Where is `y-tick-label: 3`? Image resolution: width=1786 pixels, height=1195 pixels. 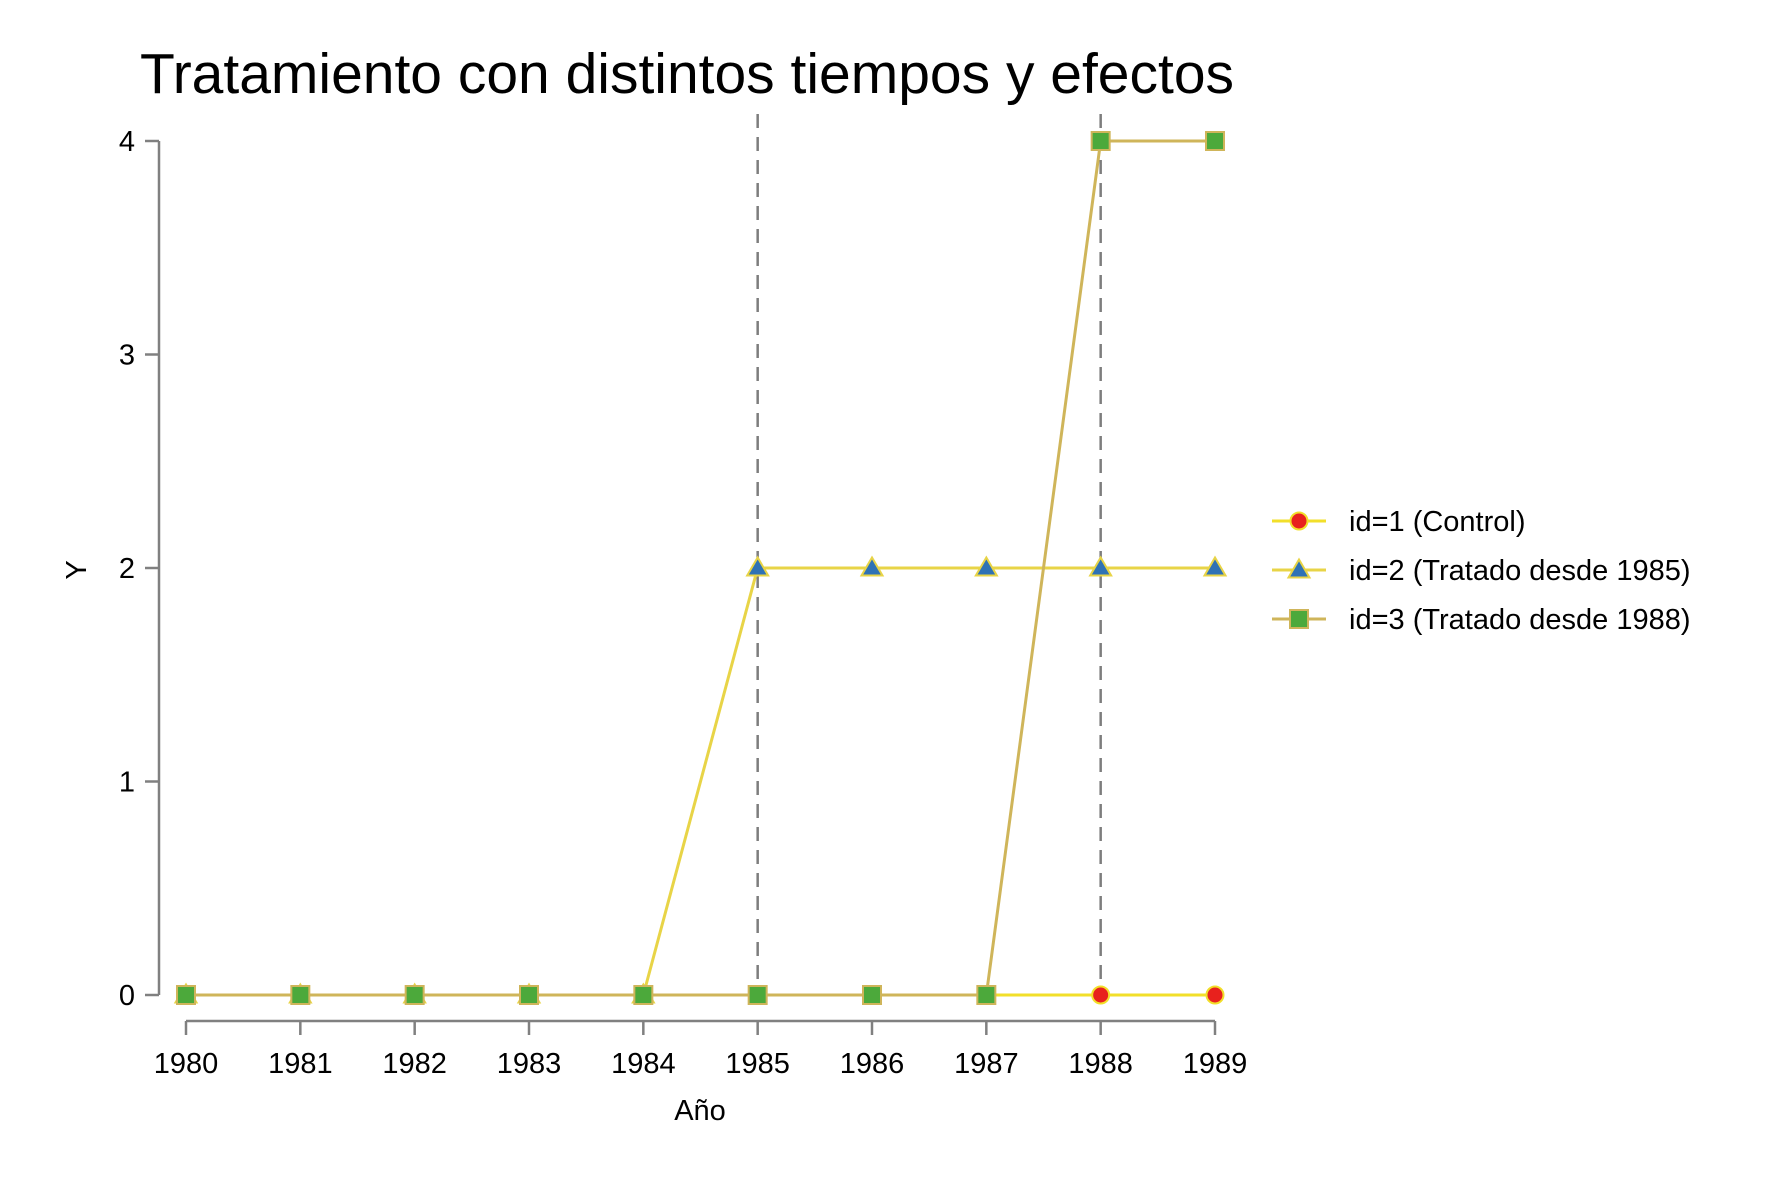
y-tick-label: 3 is located at coordinates (127, 356).